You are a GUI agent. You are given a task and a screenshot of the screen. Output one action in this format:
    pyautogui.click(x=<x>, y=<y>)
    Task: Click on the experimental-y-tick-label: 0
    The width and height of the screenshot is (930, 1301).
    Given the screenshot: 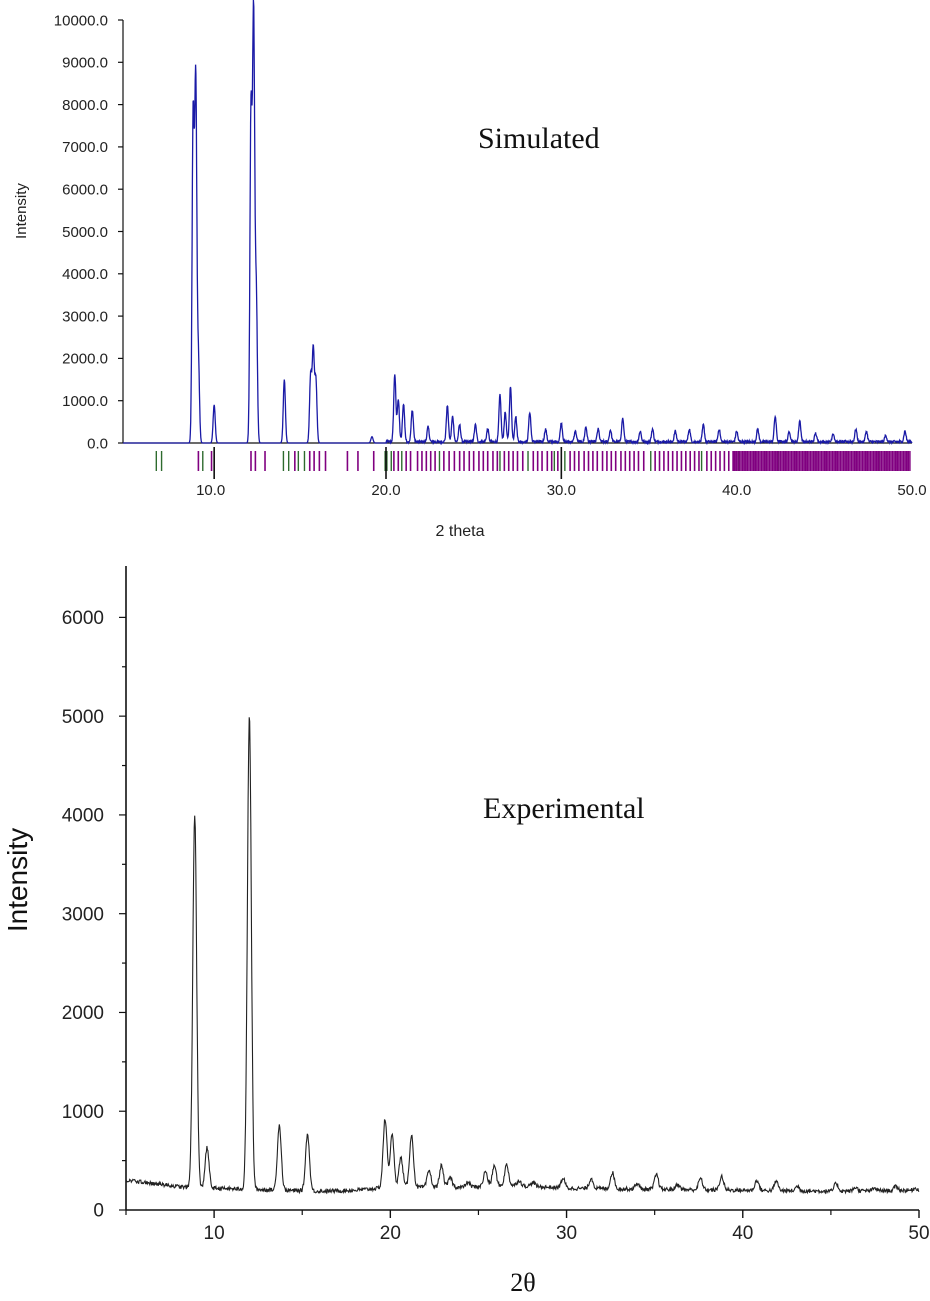 What is the action you would take?
    pyautogui.click(x=98, y=1211)
    